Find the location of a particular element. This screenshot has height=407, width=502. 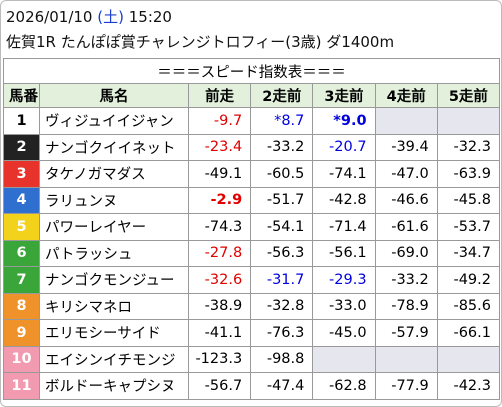

horse-row: 2 ナンゴクイイネット -23.4 -33.2 -20.7 -39.4 -32.3 is located at coordinates (252, 147).